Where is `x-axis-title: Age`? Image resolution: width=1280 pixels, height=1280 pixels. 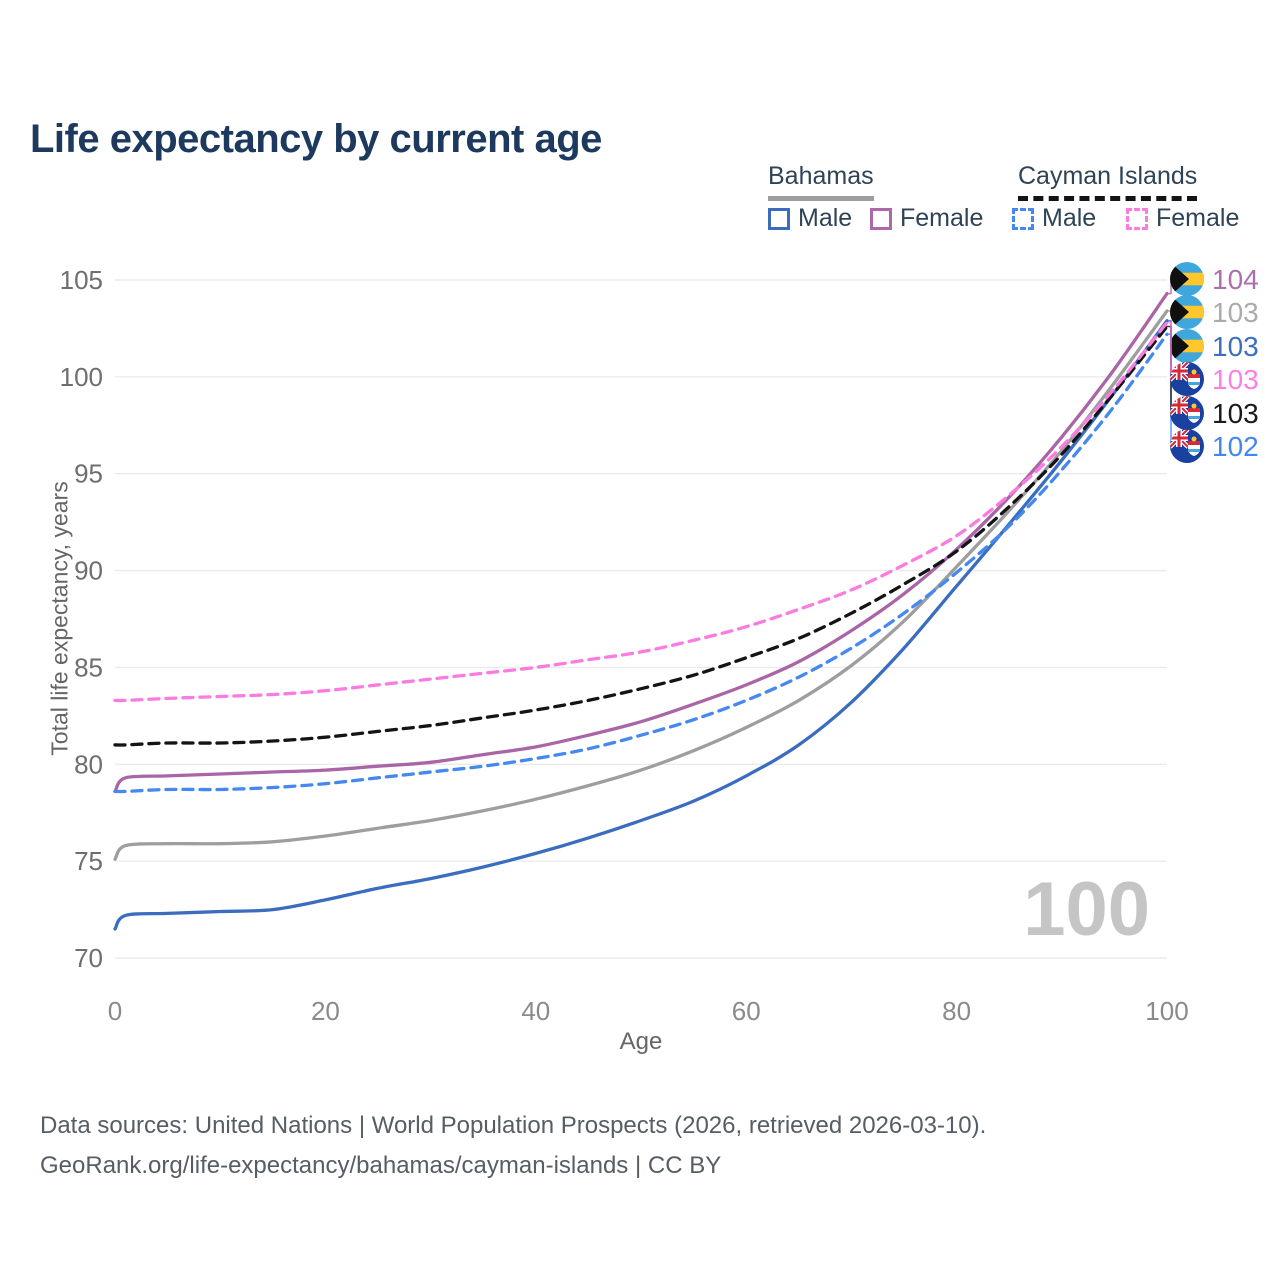 x-axis-title: Age is located at coordinates (641, 1041).